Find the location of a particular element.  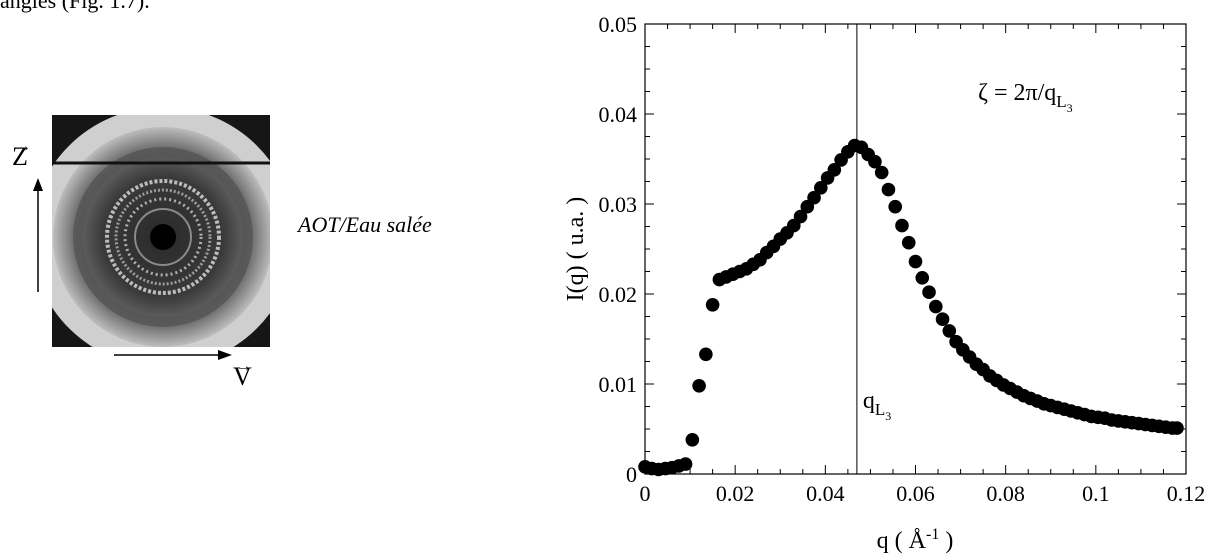

vertical-direction-arrow is located at coordinates (38, 235).